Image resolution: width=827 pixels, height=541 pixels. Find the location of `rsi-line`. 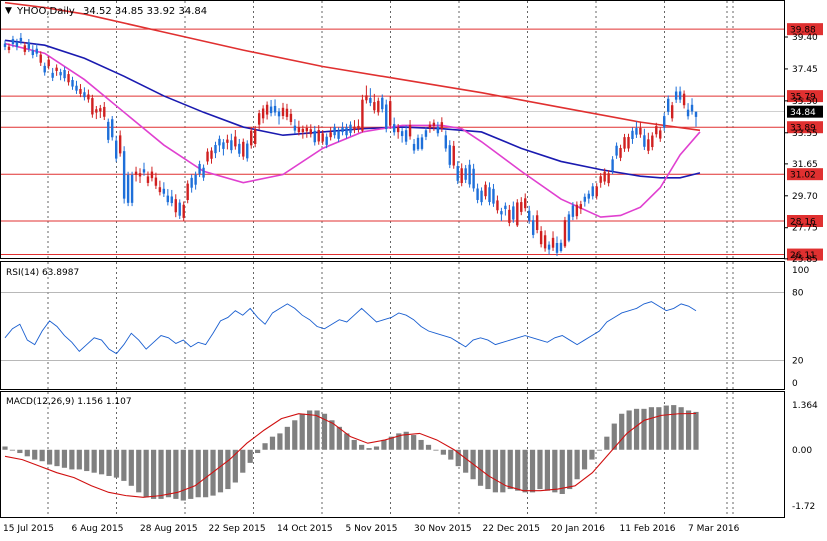

rsi-line is located at coordinates (350, 328).